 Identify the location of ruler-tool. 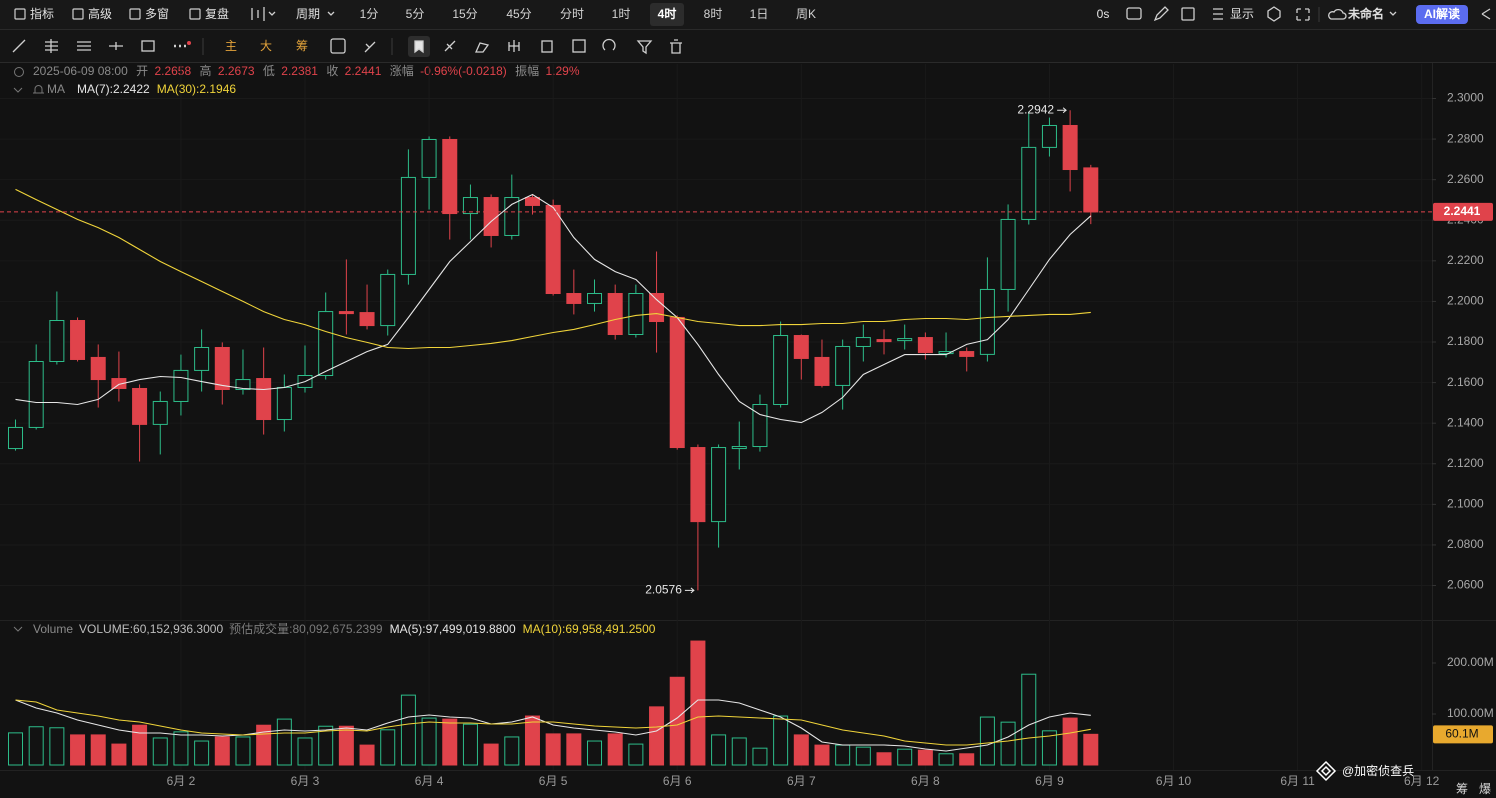
(450, 46).